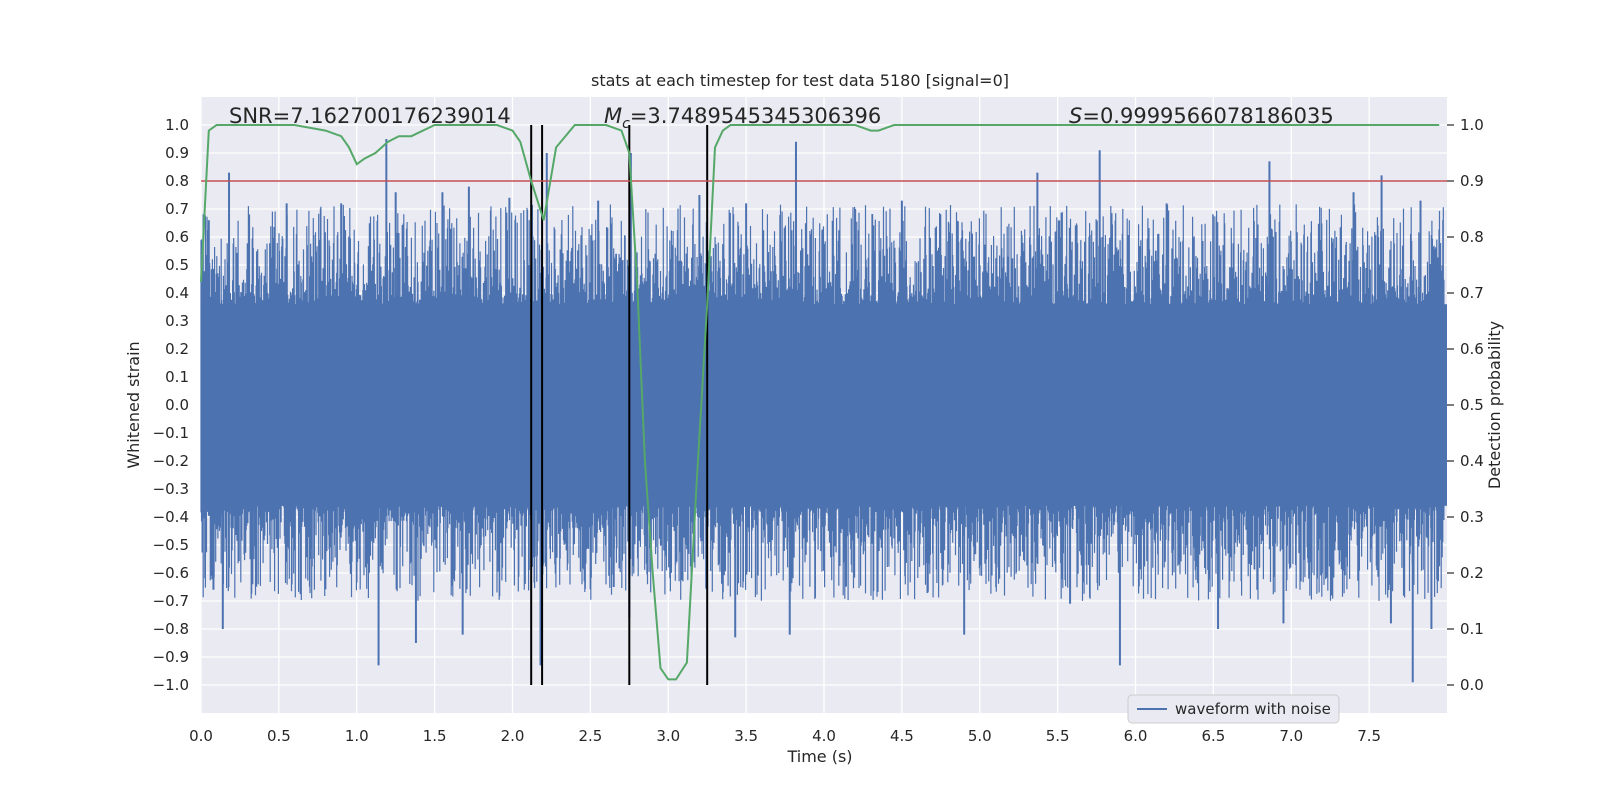 The height and width of the screenshot is (800, 1600). Describe the element at coordinates (171, 433) in the screenshot. I see `y-tick-label: −0.1` at that location.